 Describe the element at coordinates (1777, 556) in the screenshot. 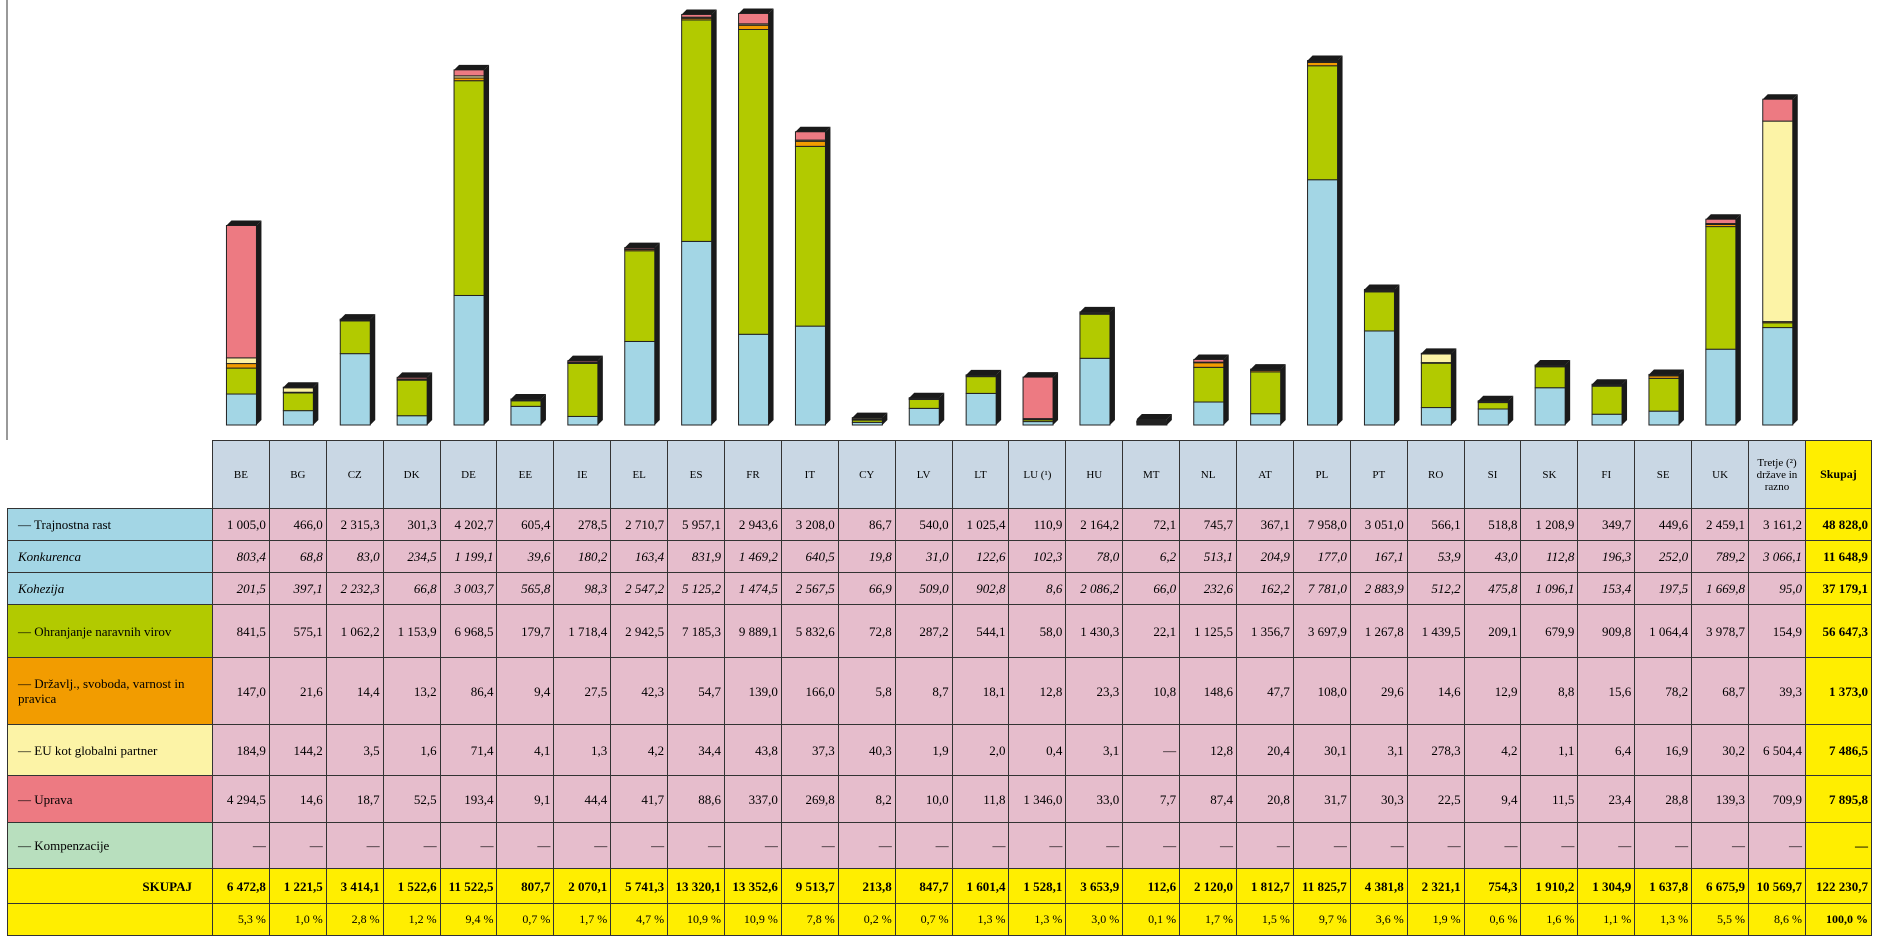

I see `table-cell: 3 066,1` at that location.